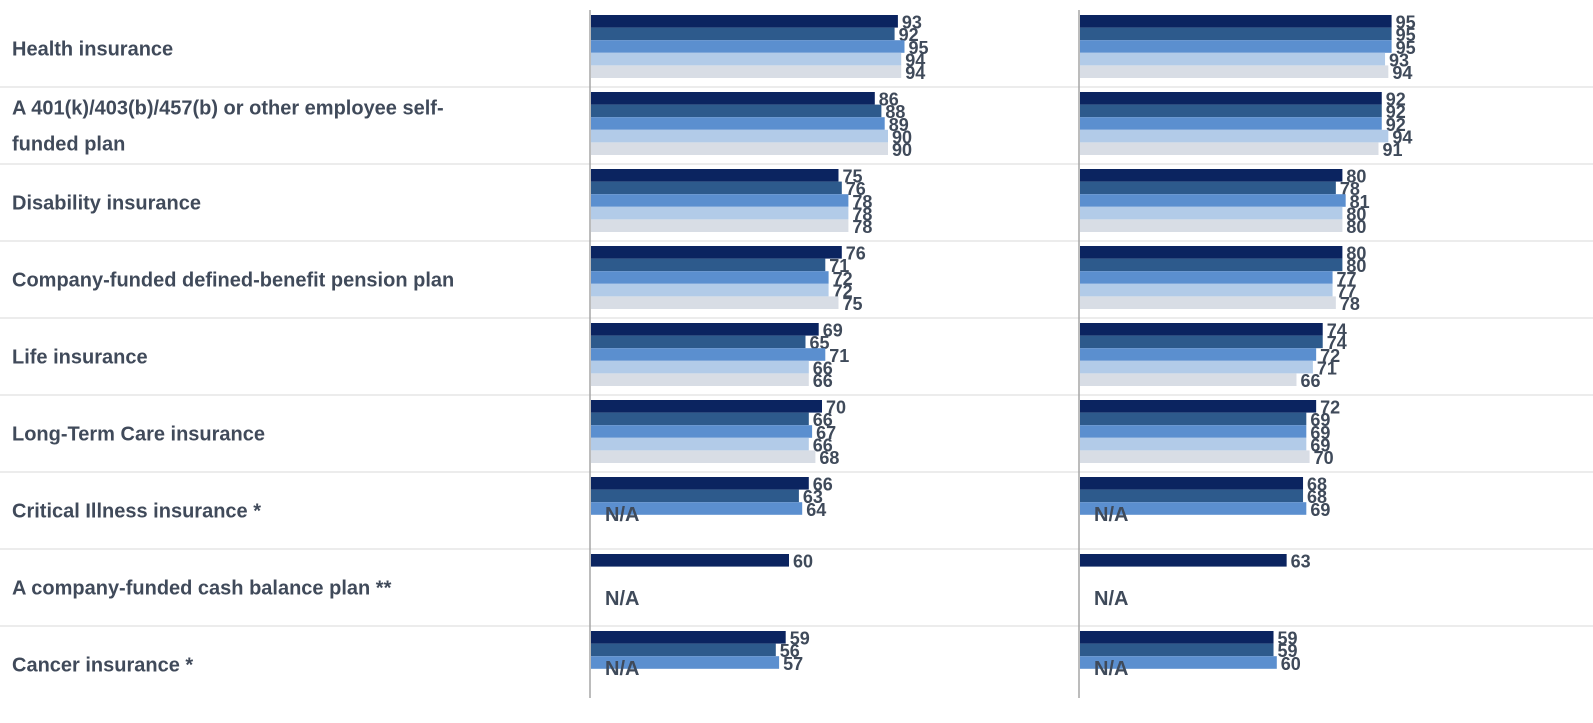 The height and width of the screenshot is (723, 1593). Describe the element at coordinates (136, 512) in the screenshot. I see `category-label: Critical Illness insurance *` at that location.